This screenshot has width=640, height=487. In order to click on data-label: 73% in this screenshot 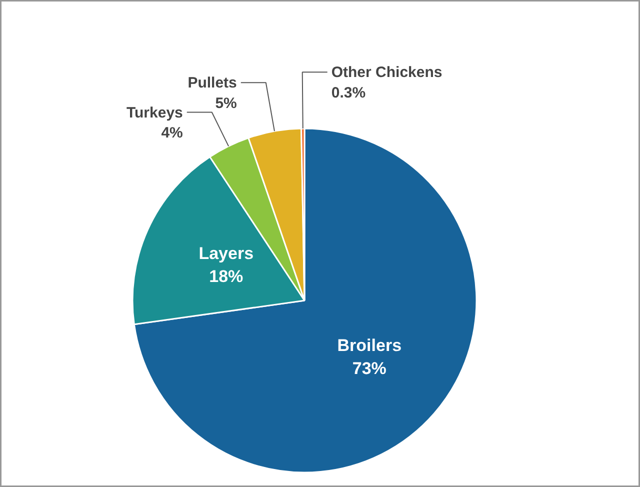, I will do `click(369, 368)`.